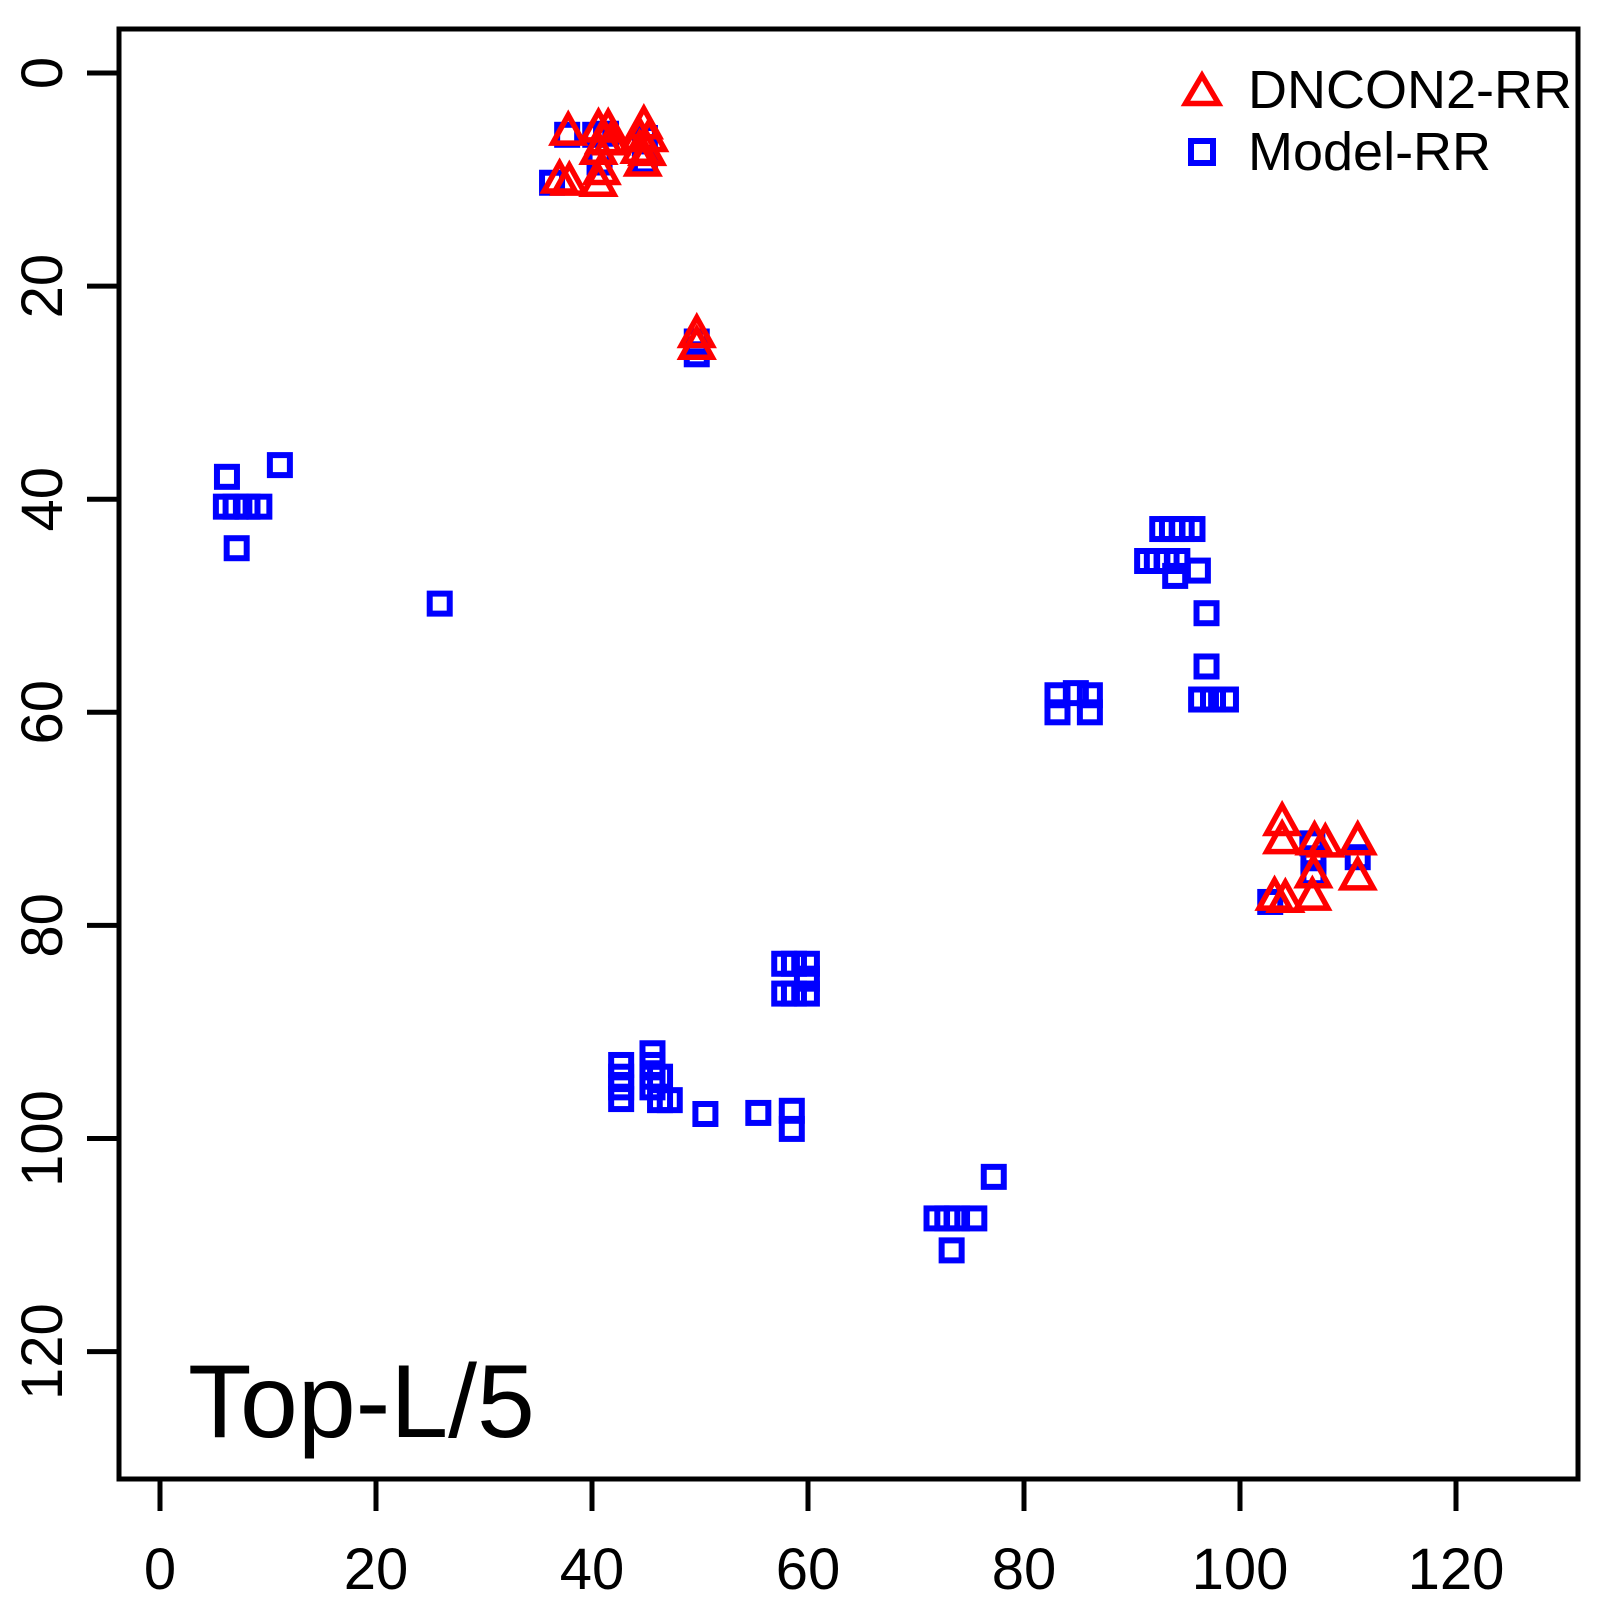 Image resolution: width=1600 pixels, height=1600 pixels. Describe the element at coordinates (42, 1138) in the screenshot. I see `y-axis-tick-label: 100` at that location.